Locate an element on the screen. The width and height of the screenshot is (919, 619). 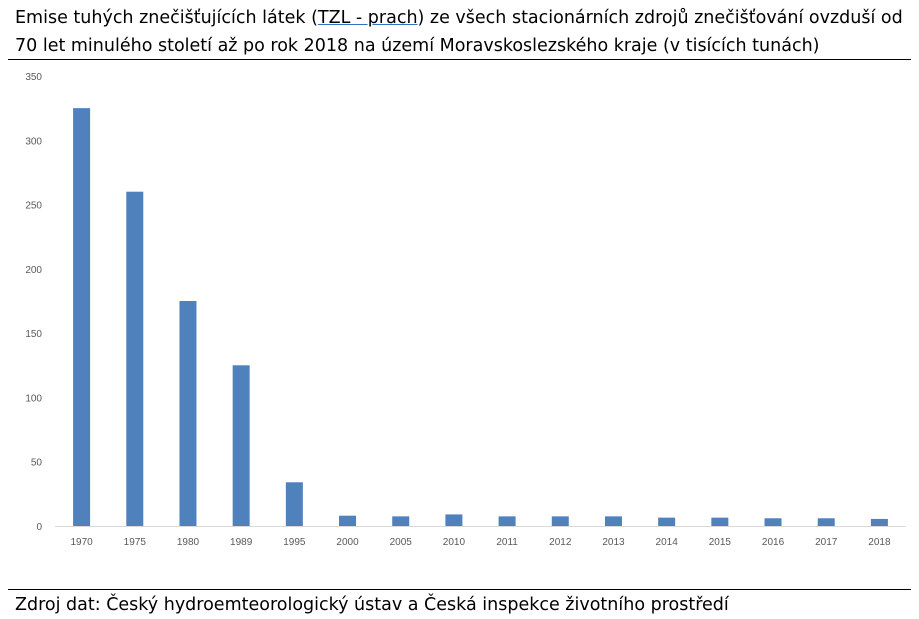
x-tick-label: 2014 is located at coordinates (667, 542).